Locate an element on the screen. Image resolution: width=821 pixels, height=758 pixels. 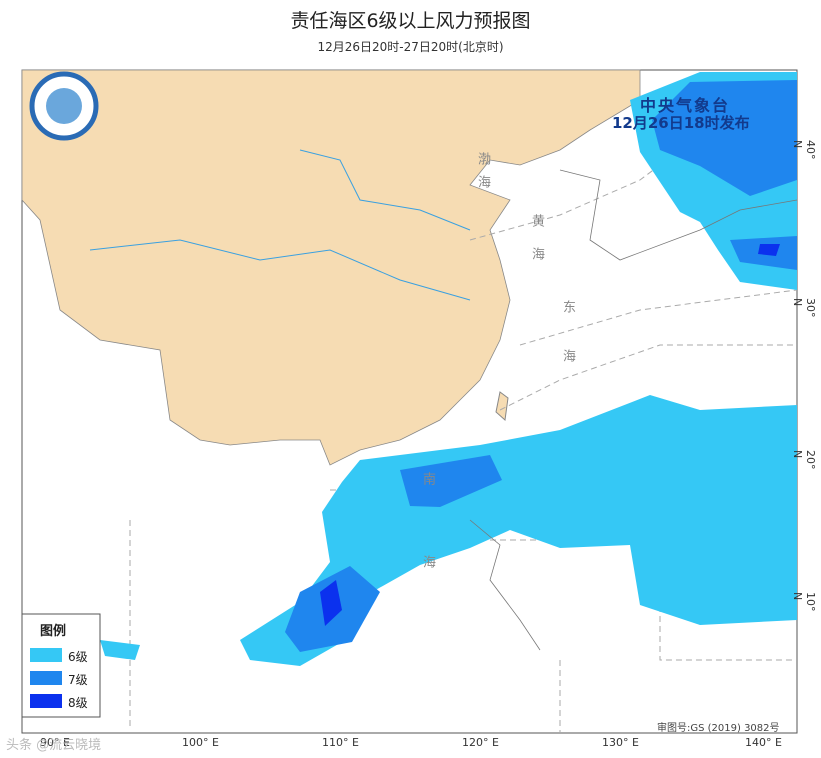
issuer: 中央气象台 is located at coordinates (685, 105).